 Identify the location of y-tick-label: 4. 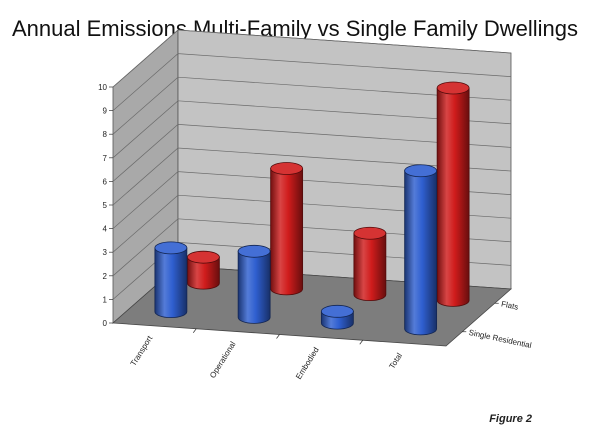
(105, 229).